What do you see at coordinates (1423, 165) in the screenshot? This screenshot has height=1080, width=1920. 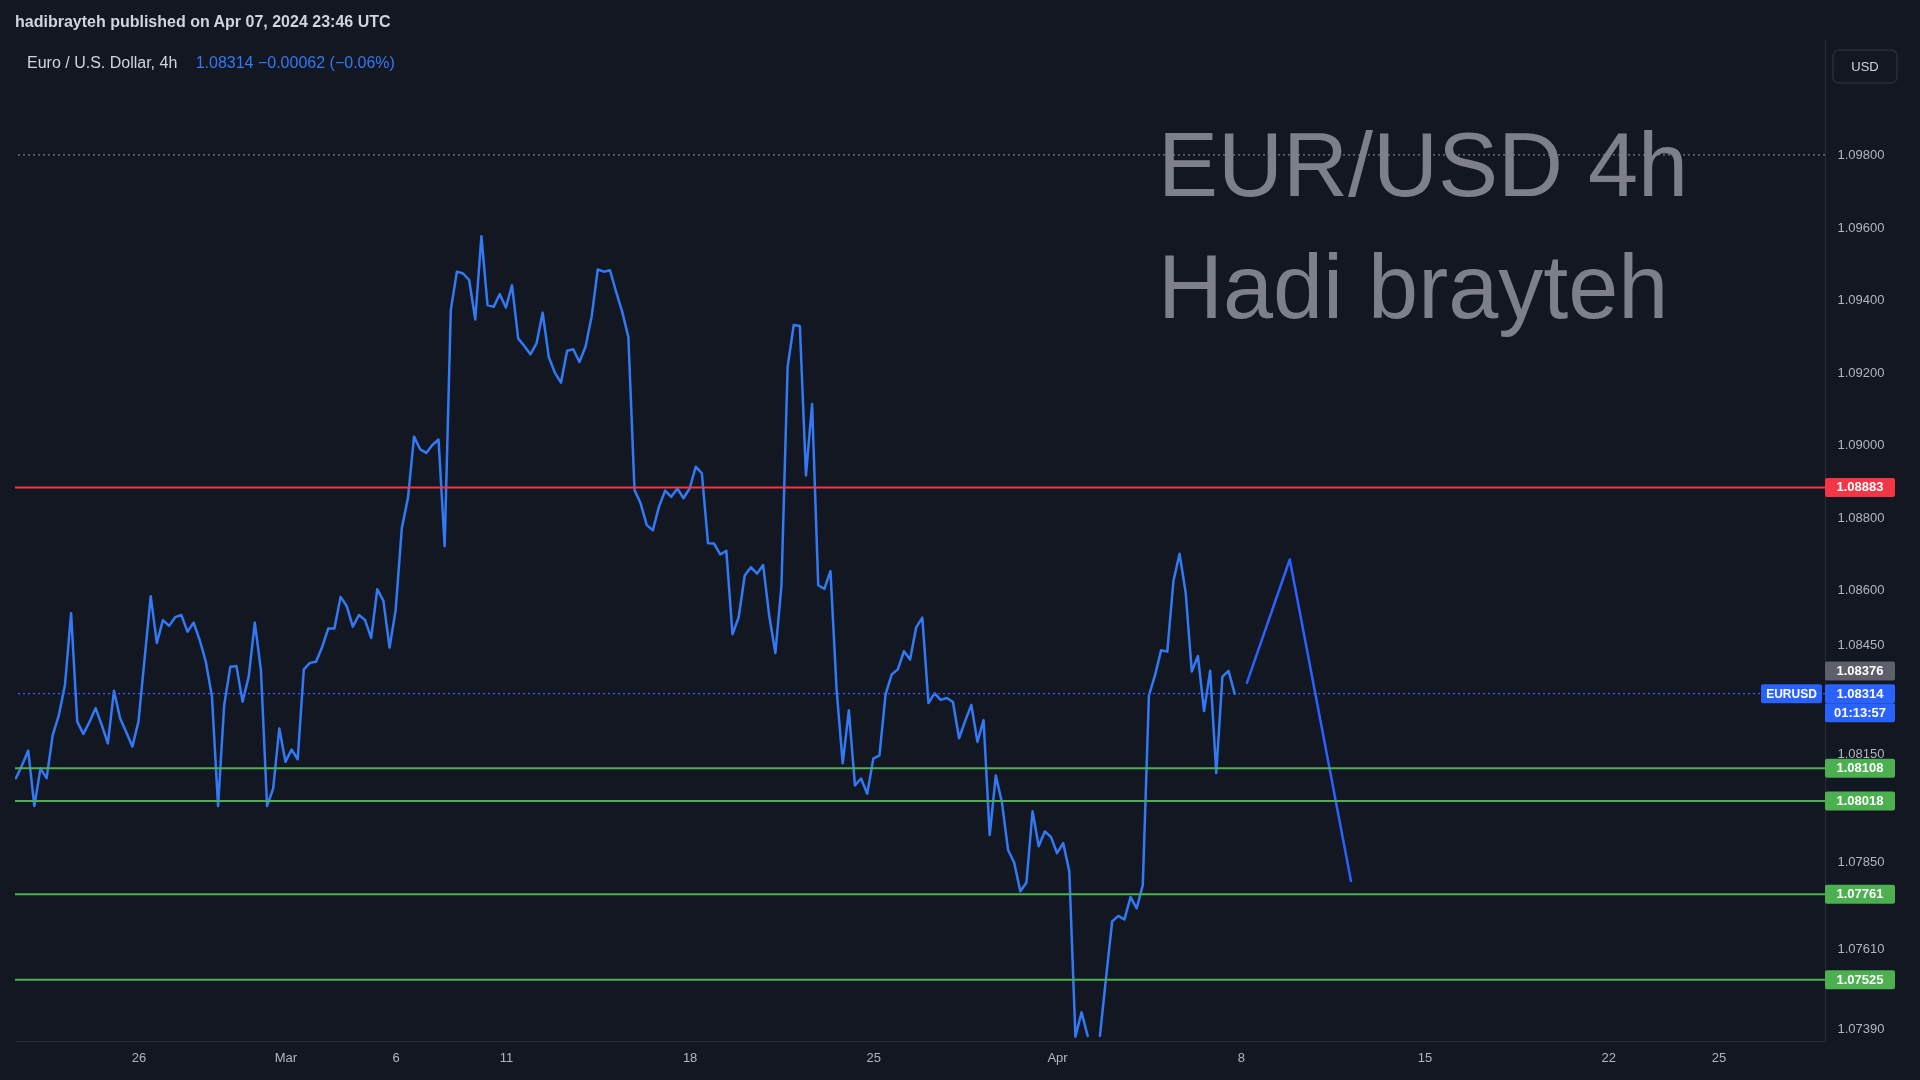 I see `text: EUR/USD 4h` at bounding box center [1423, 165].